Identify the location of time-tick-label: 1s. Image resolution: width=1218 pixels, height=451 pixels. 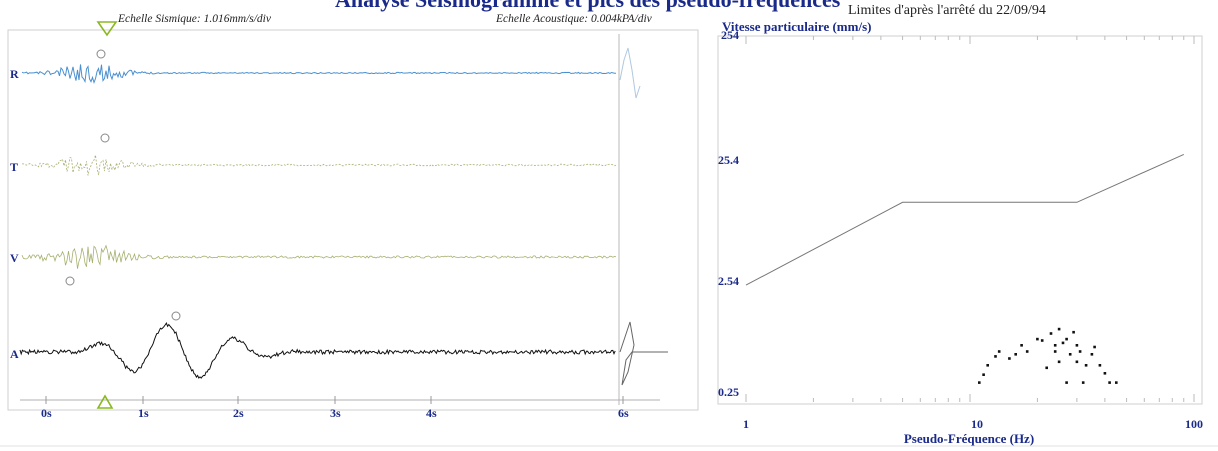
(143, 413).